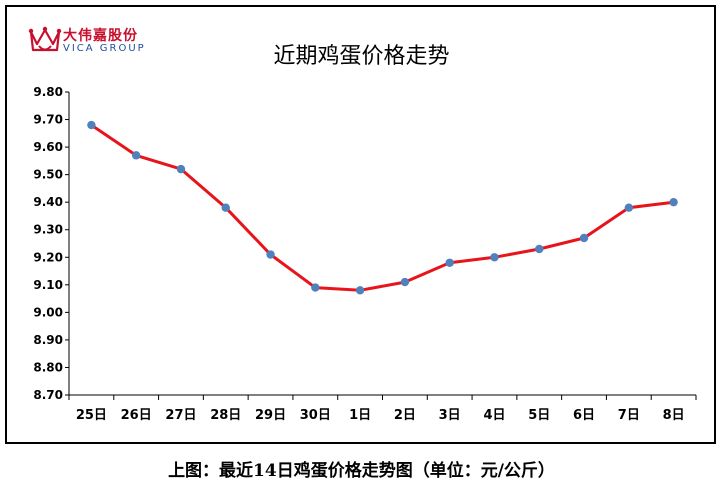 The width and height of the screenshot is (723, 482). Describe the element at coordinates (674, 415) in the screenshot. I see `x-tick-label: 8日` at that location.